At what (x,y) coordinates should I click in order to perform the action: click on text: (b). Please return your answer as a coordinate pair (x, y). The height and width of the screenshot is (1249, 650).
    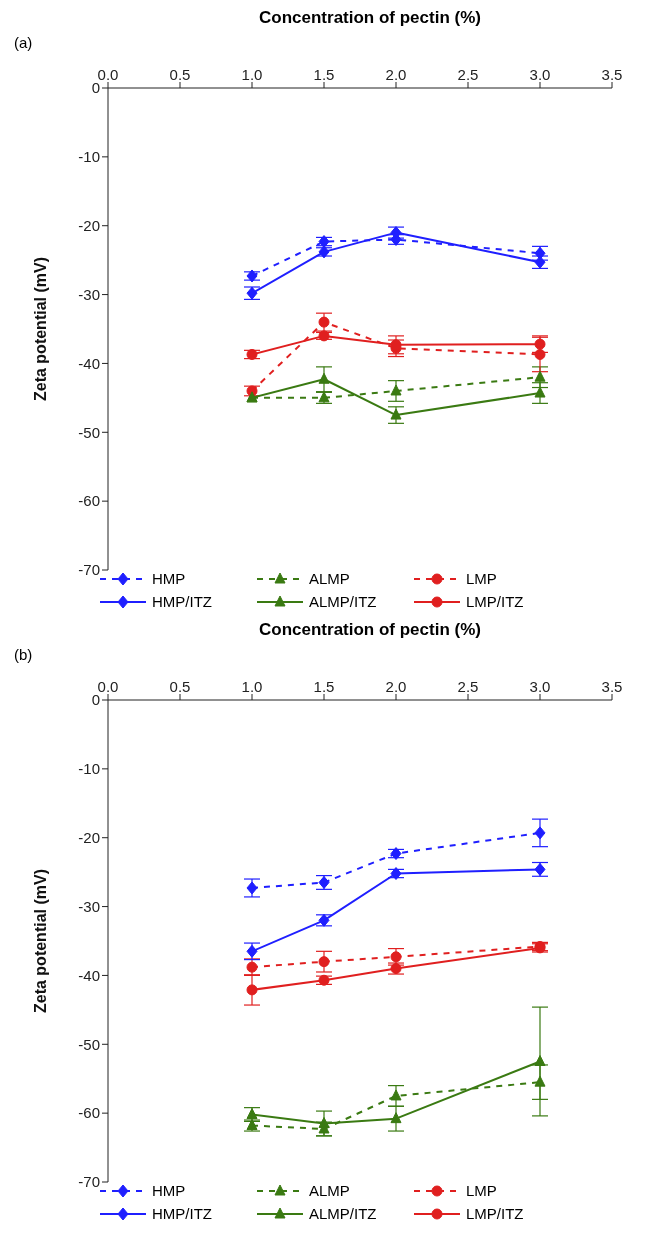
    Looking at the image, I should click on (23, 654).